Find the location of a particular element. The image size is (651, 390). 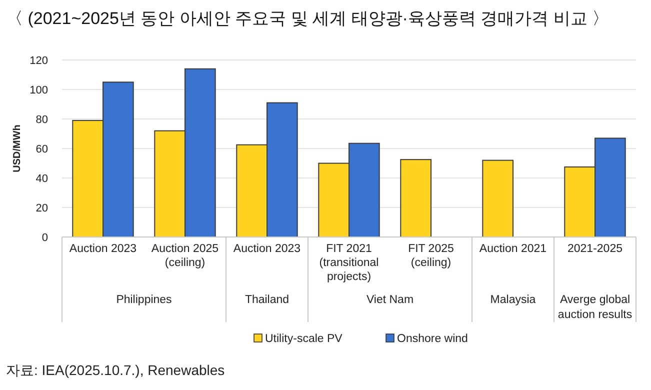

text: Averge global auction results is located at coordinates (595, 307).